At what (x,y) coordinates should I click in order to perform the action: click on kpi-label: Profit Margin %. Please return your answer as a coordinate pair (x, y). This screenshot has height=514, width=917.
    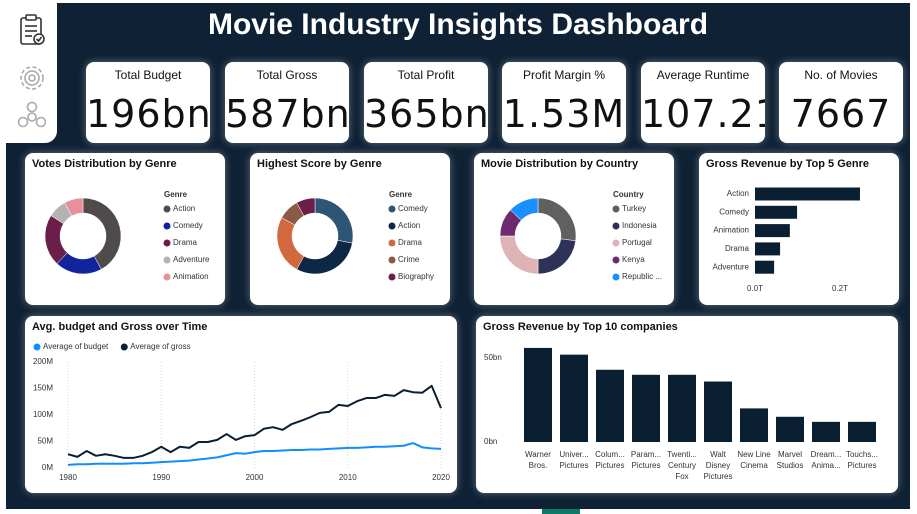
    Looking at the image, I should click on (564, 75).